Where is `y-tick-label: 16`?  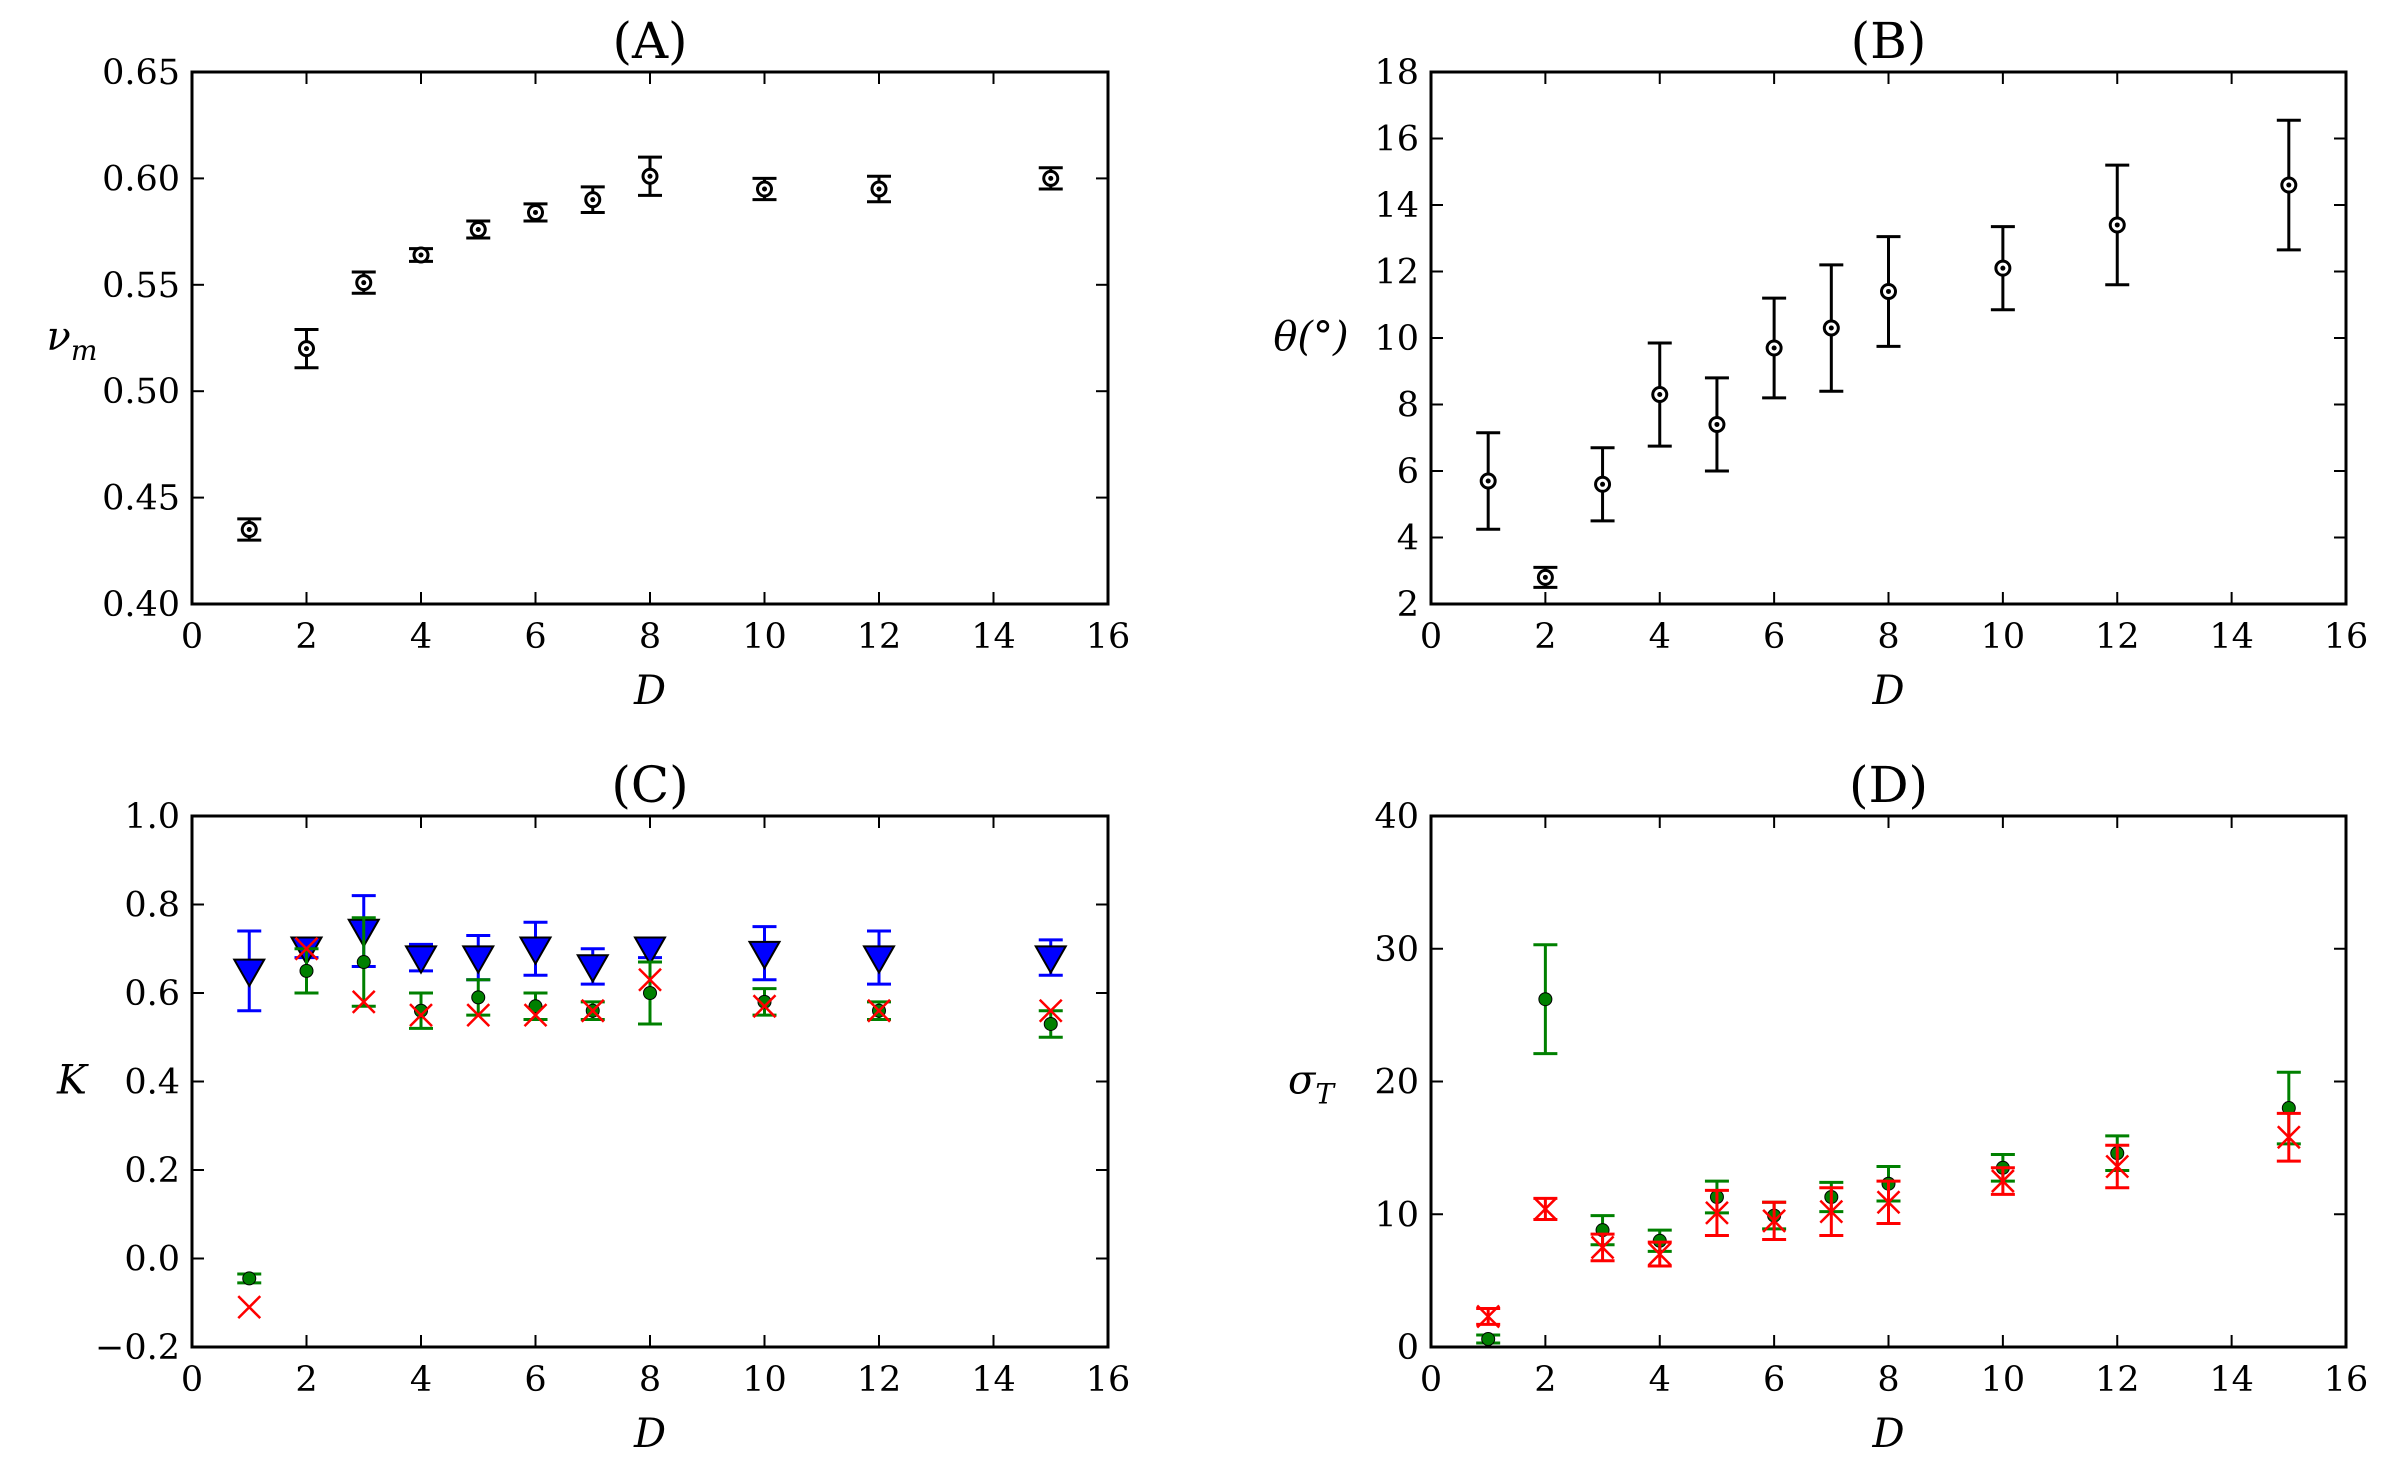
y-tick-label: 16 is located at coordinates (1396, 140).